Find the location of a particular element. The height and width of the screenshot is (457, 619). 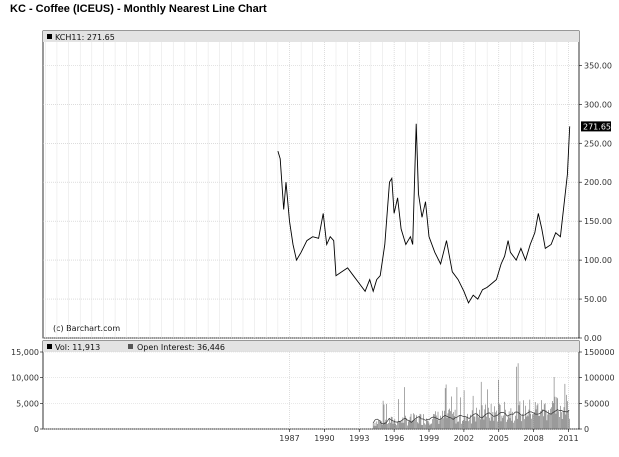

volume-bar-series is located at coordinates (471, 396).